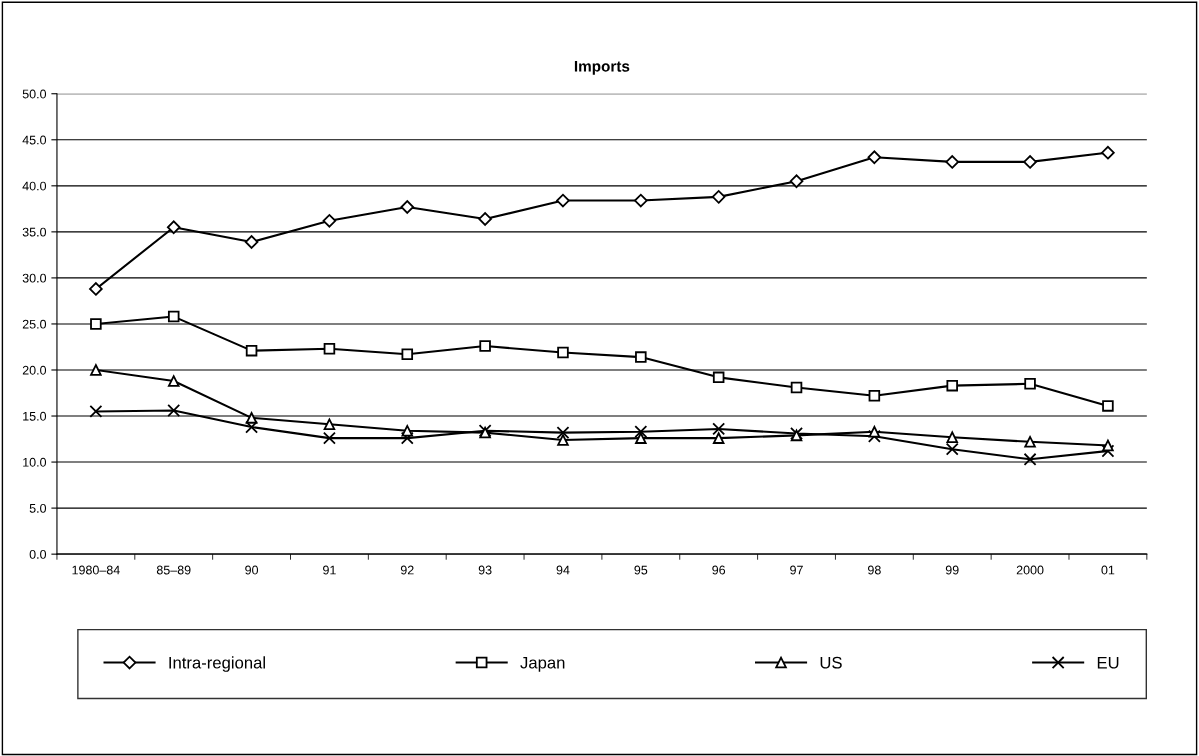  I want to click on y-tick-label: 20.0, so click(34, 370).